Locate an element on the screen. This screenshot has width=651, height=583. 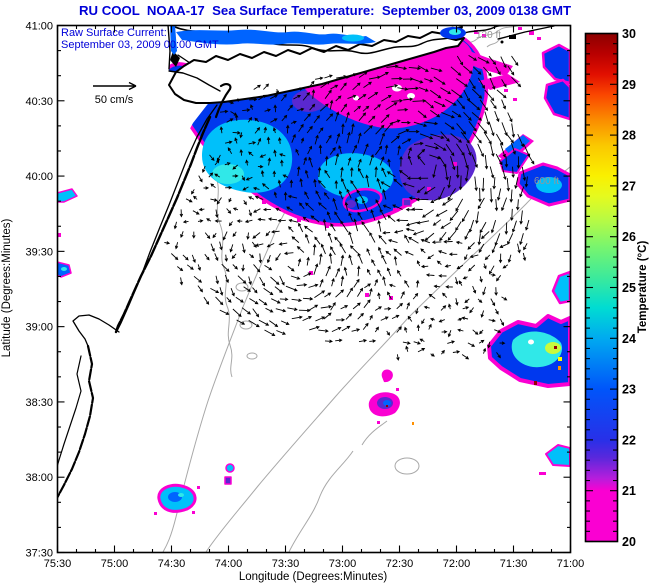
colorbar-tick-label: 24 is located at coordinates (629, 339).